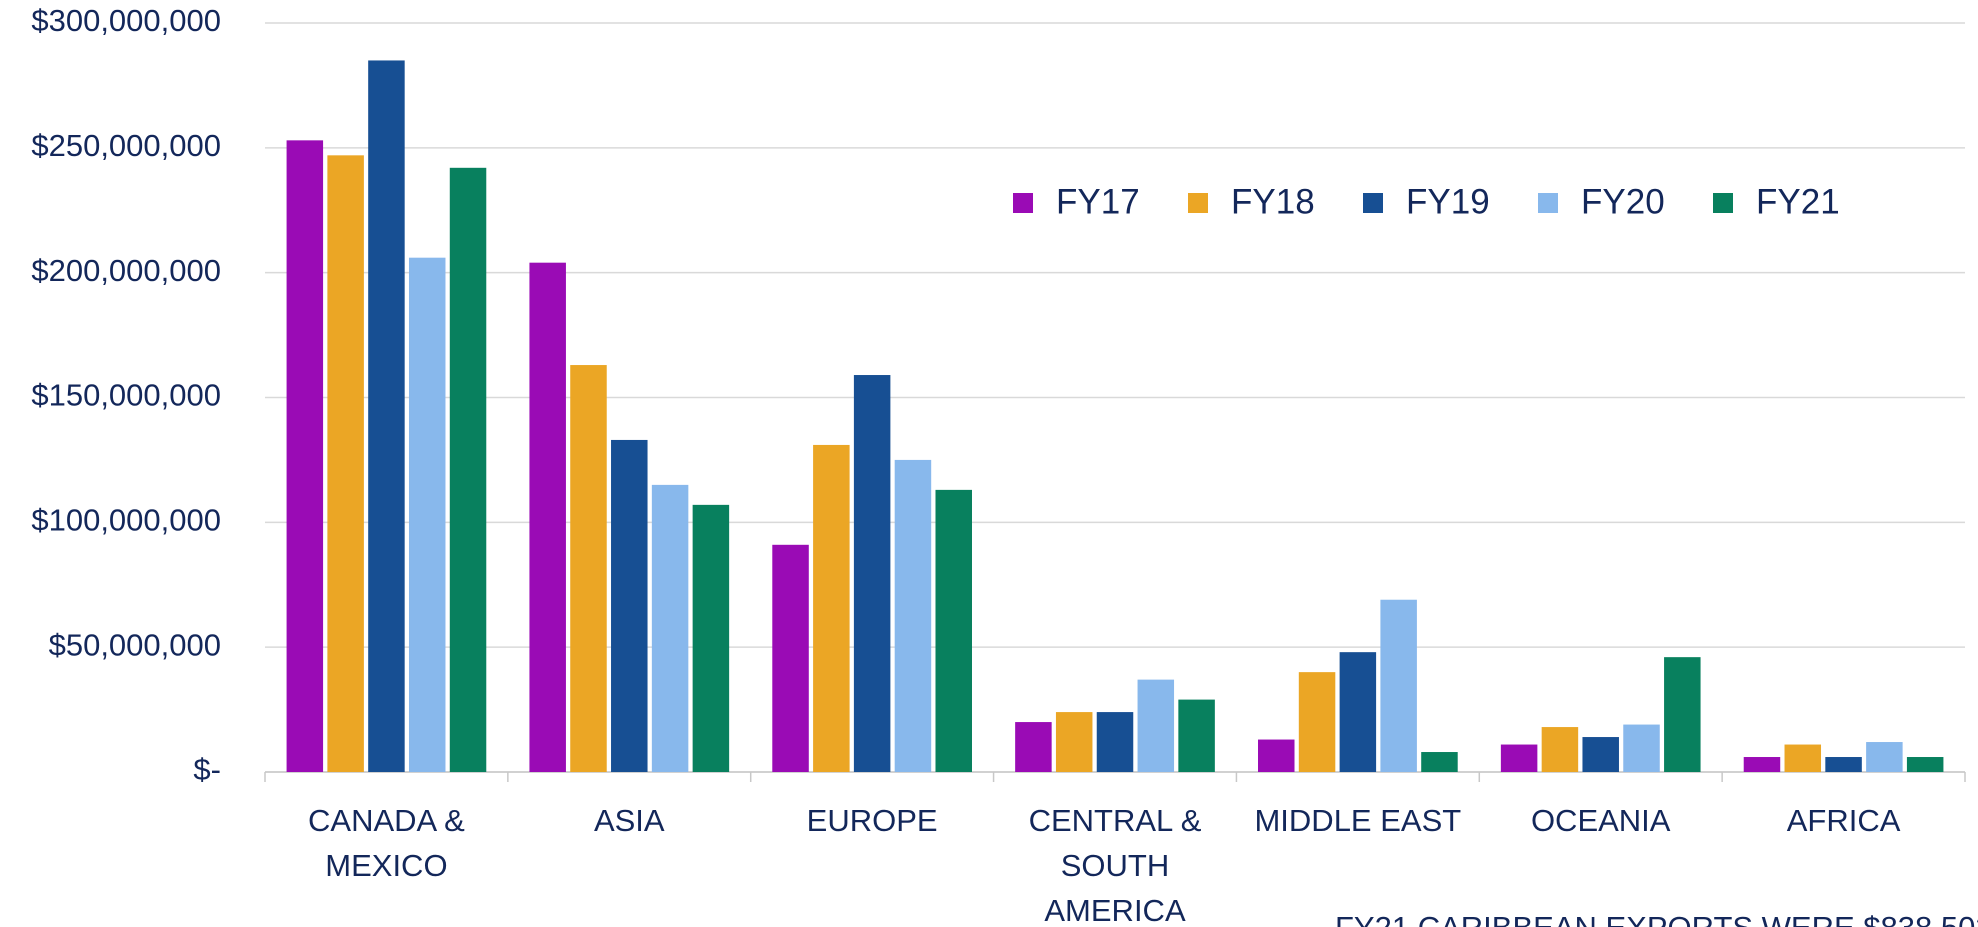 This screenshot has height=927, width=1978. I want to click on x-tick-label: CANADA & MEXICO, so click(386, 843).